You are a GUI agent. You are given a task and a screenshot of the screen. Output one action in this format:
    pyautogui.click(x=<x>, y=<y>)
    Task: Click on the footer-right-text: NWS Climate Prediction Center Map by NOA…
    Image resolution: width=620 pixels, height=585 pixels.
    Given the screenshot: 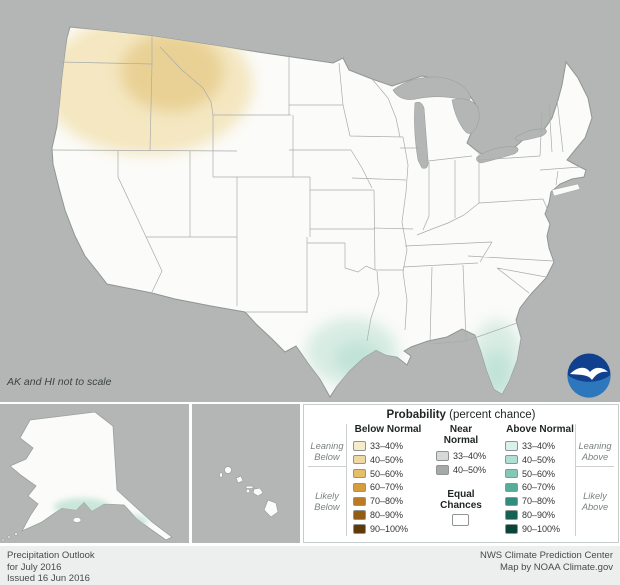 What is the action you would take?
    pyautogui.click(x=546, y=561)
    